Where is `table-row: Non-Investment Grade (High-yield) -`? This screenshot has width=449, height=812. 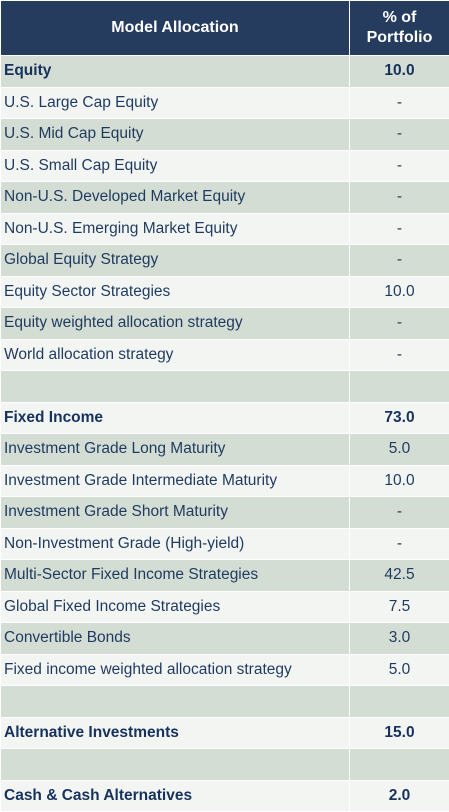
table-row: Non-Investment Grade (High-yield) - is located at coordinates (224, 543).